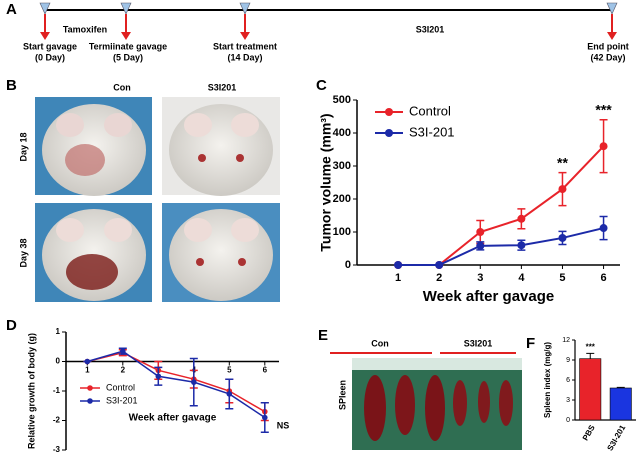 This screenshot has height=461, width=639. What do you see at coordinates (50, 57) in the screenshot?
I see `event-sub: (0 Day)` at bounding box center [50, 57].